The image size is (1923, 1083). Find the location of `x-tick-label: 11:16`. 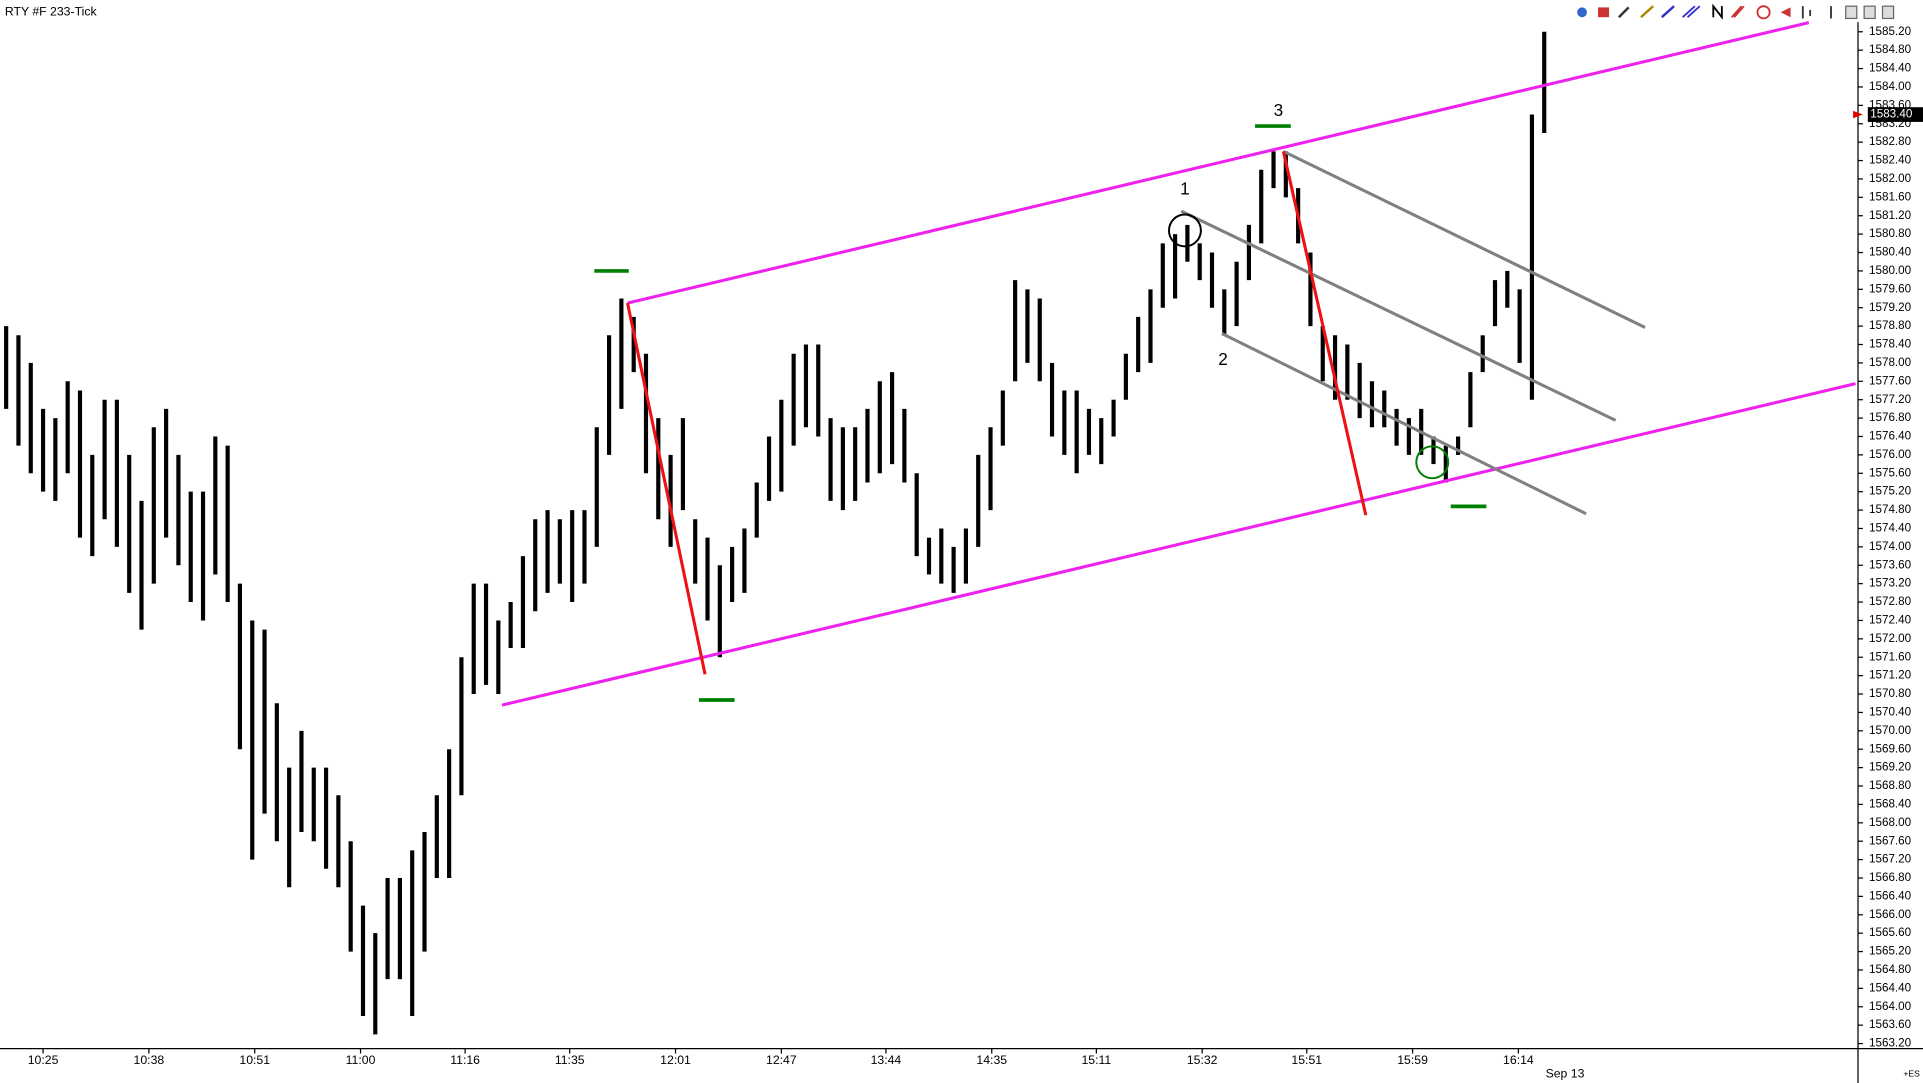

x-tick-label: 11:16 is located at coordinates (465, 1060).